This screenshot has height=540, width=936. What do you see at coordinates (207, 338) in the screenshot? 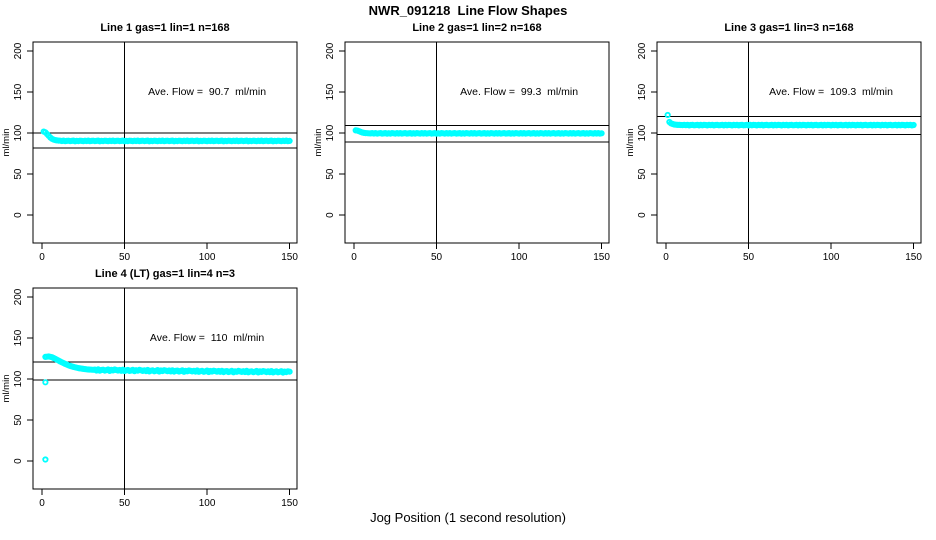
I see `avg-flow-annotation: Ave. Flow = 110 ml/min` at bounding box center [207, 338].